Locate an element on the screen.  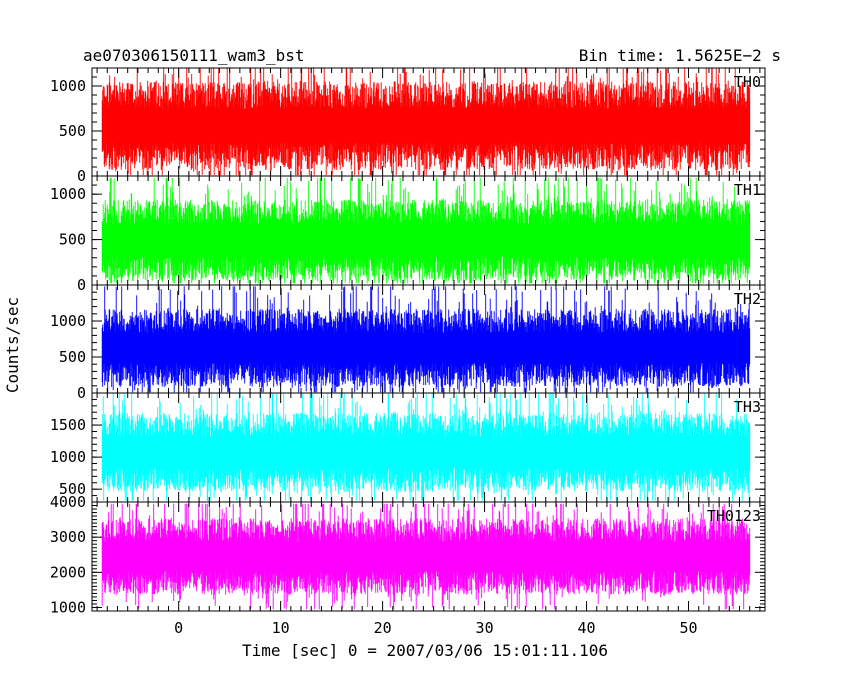
panel-label-th3: TH3 is located at coordinates (747, 407).